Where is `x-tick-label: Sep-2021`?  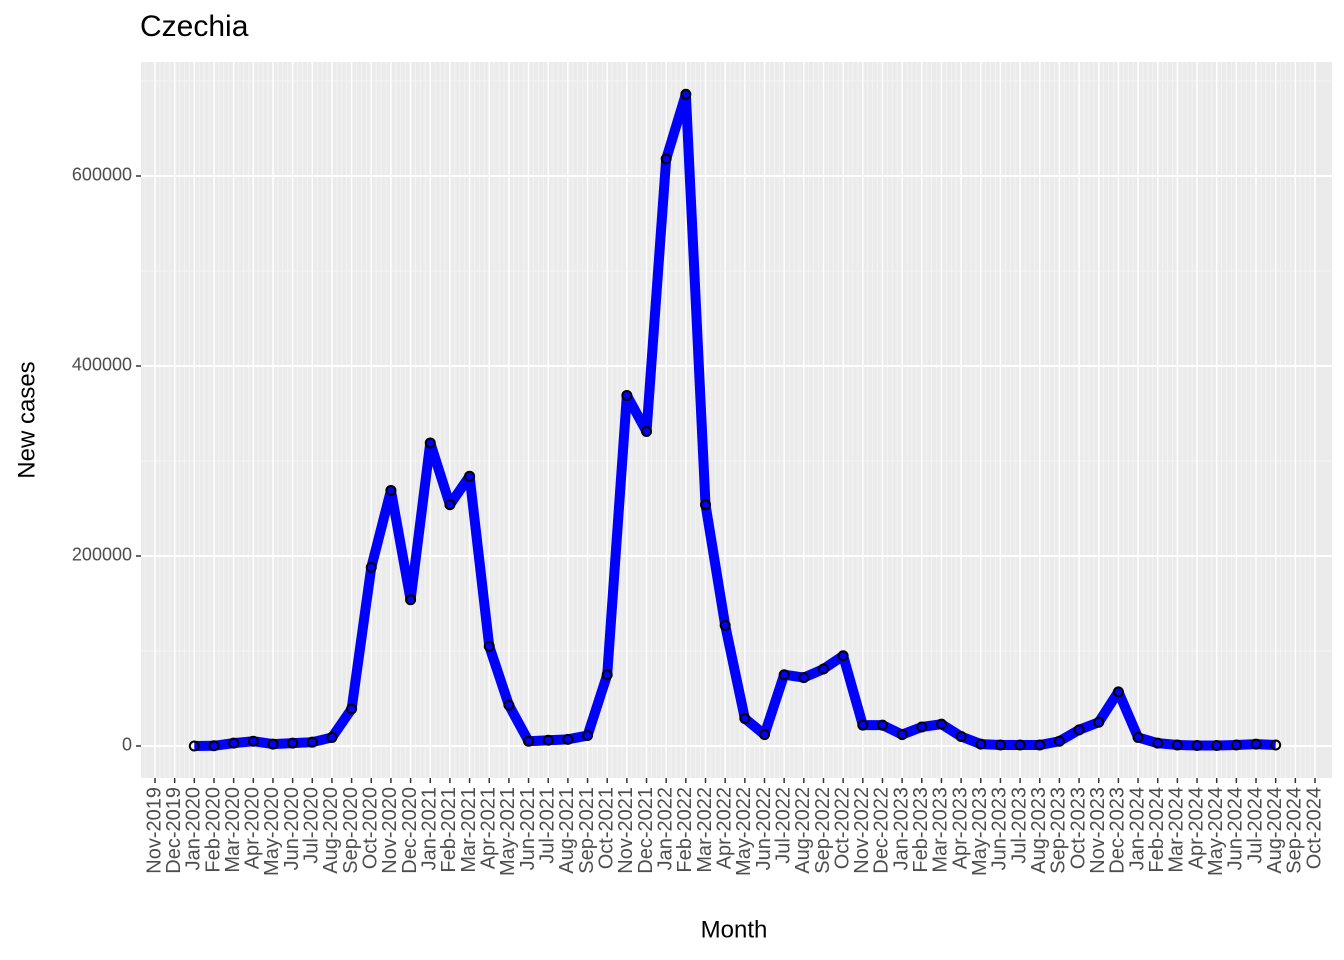 x-tick-label: Sep-2021 is located at coordinates (587, 830).